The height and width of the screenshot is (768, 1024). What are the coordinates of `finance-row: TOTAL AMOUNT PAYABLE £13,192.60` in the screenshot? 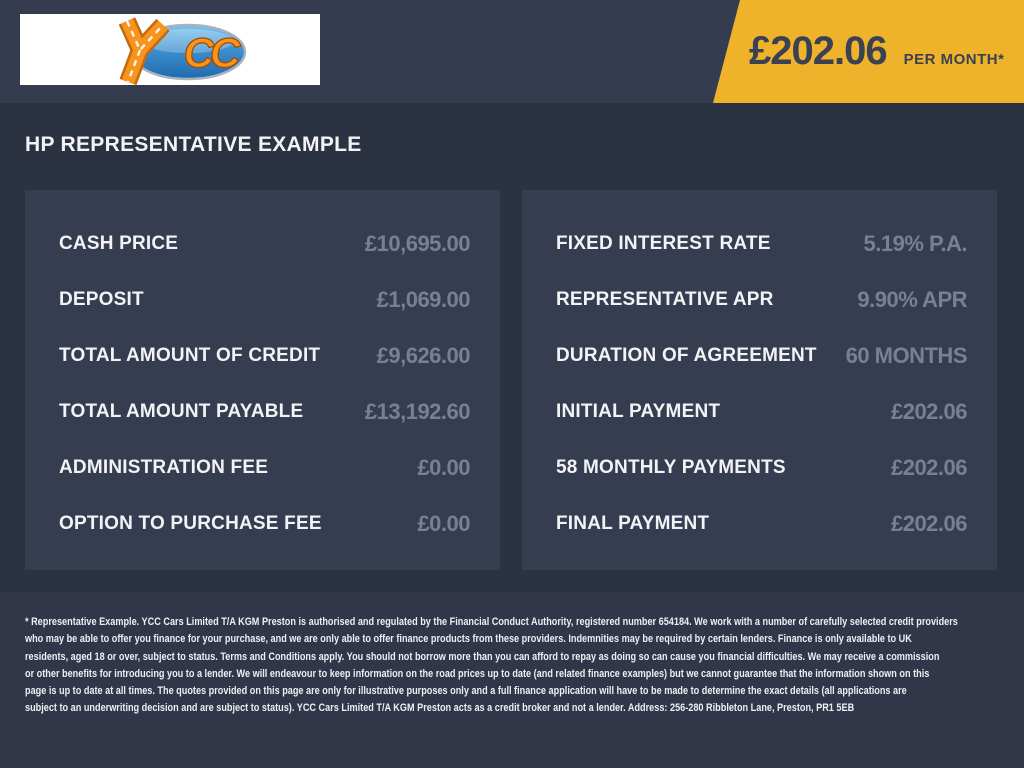 It's located at (265, 412).